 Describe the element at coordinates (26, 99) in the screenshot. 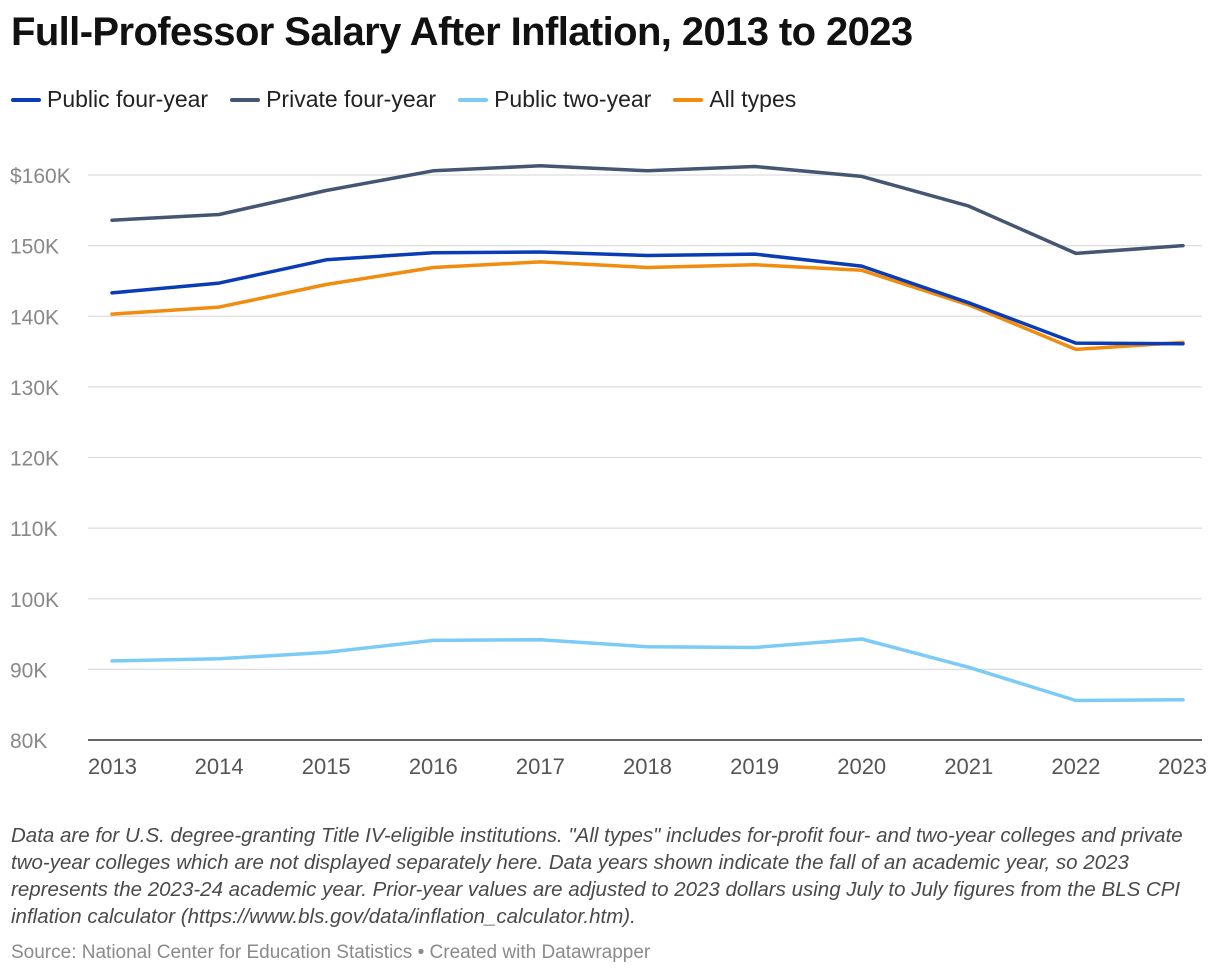

I see `legend-swatch-public-four-year` at that location.